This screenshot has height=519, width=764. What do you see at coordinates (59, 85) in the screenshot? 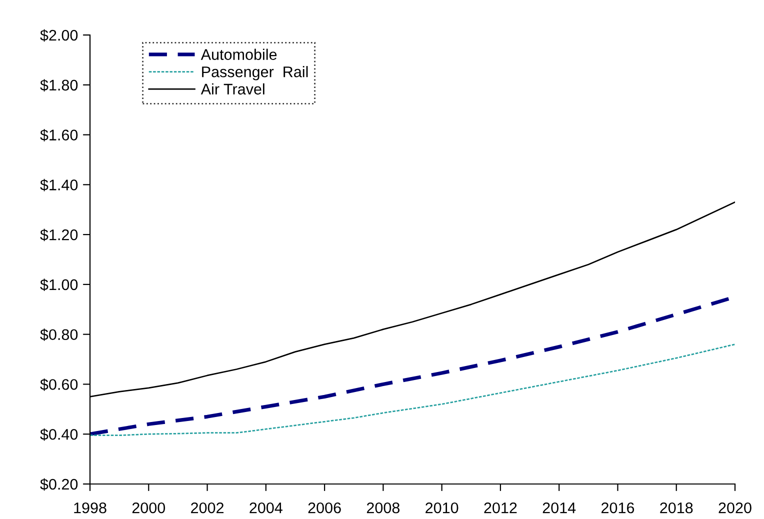
I see `y-tick-label: $1.80` at bounding box center [59, 85].